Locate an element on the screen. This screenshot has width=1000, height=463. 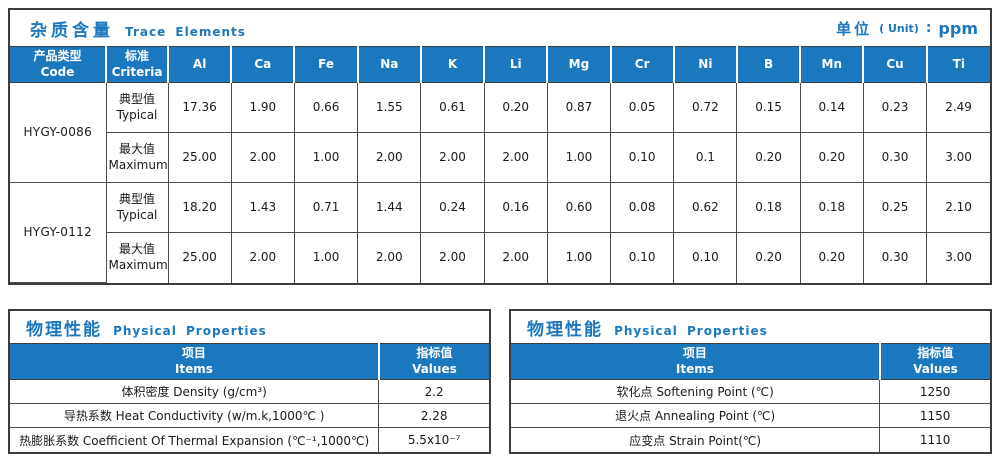
property-item-cell: 导热系数 Heat Conductivity (w/m.k,1000℃ ) is located at coordinates (195, 416).